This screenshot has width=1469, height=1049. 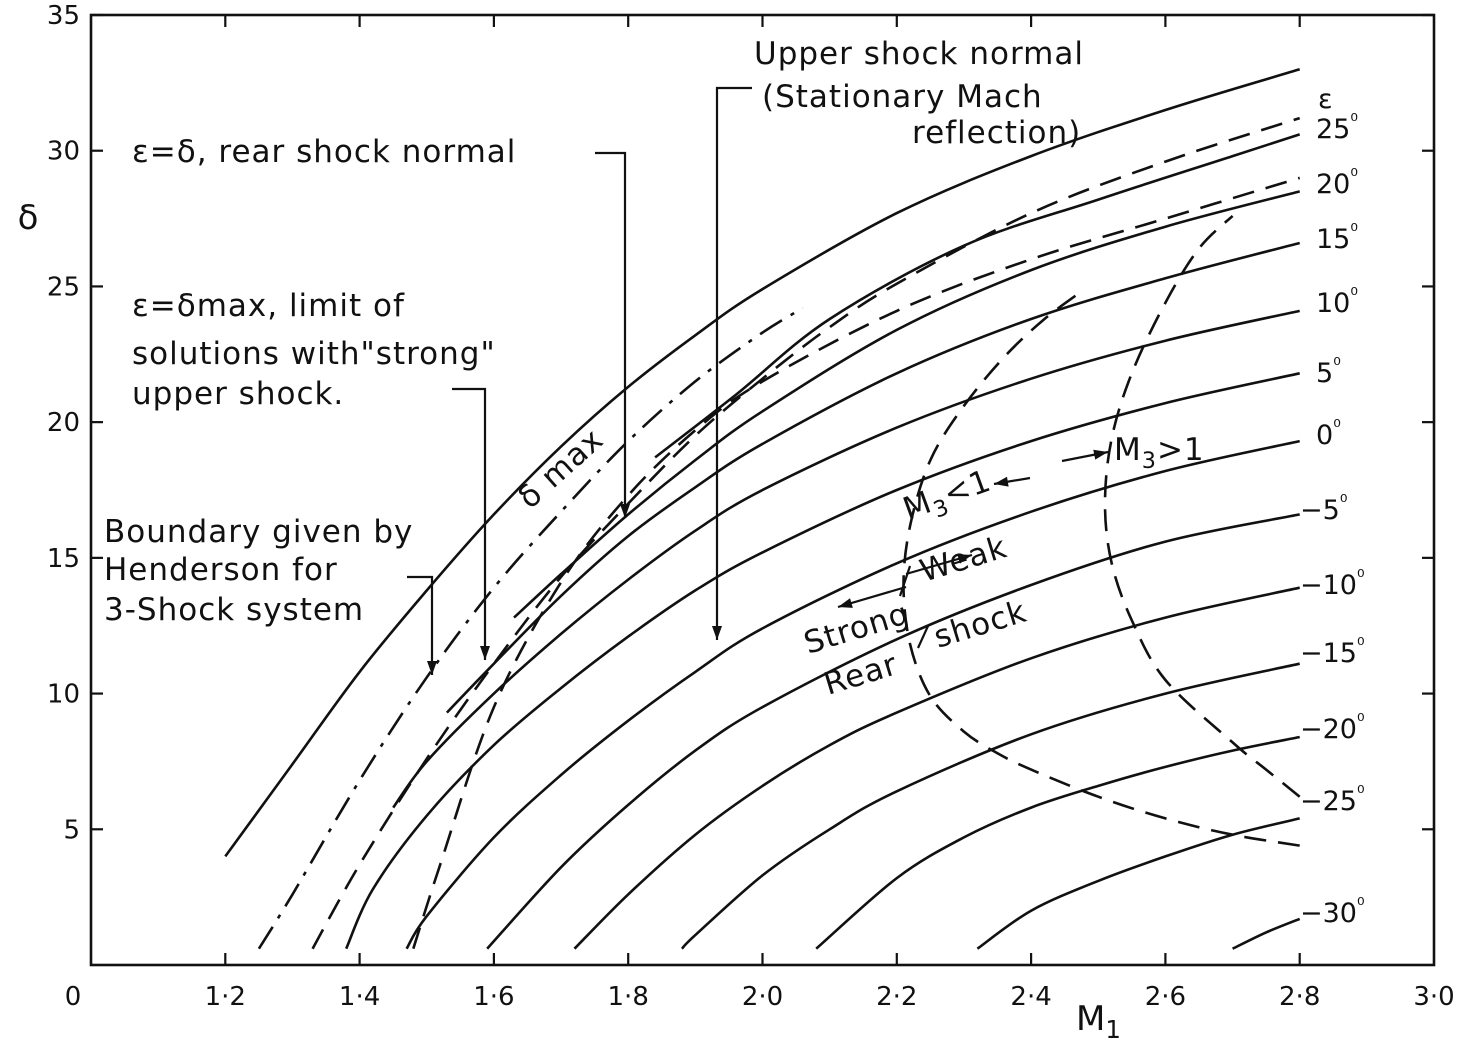 What do you see at coordinates (1332, 799) in the screenshot?
I see `epsilon-curve-label: −25⁰` at bounding box center [1332, 799].